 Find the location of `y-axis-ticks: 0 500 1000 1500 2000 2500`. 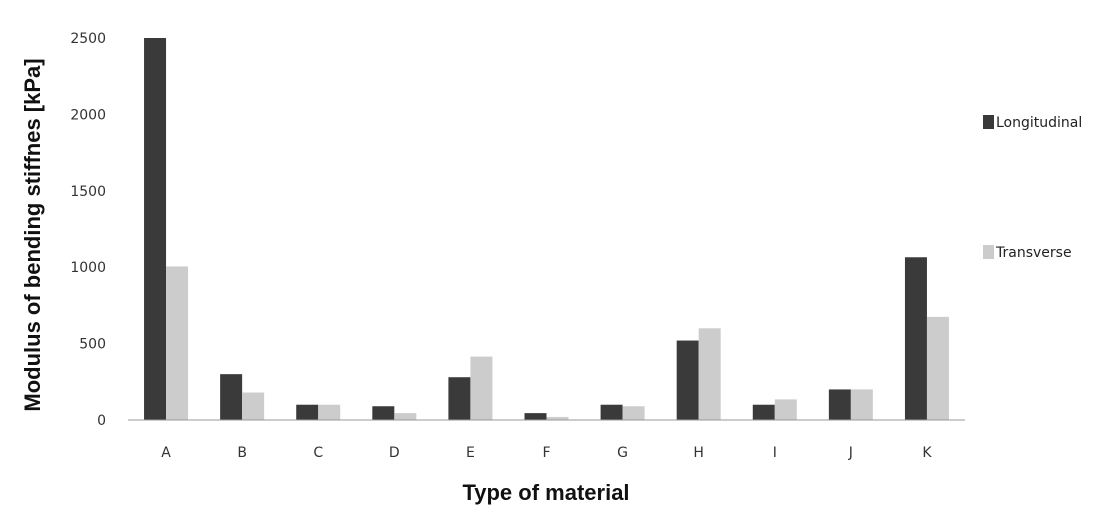

y-axis-ticks: 0 500 1000 1500 2000 2500 is located at coordinates (88, 230).